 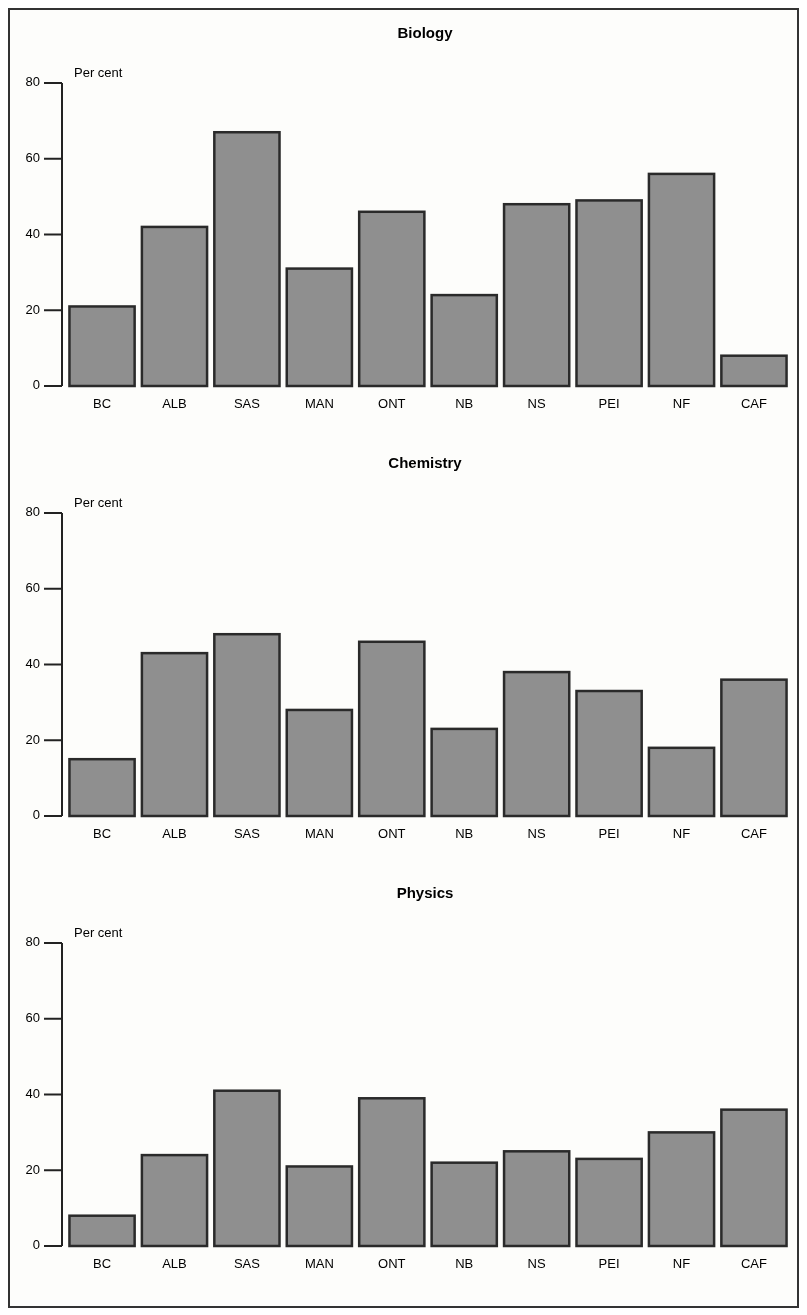 What do you see at coordinates (425, 32) in the screenshot?
I see `chart-title: Biology` at bounding box center [425, 32].